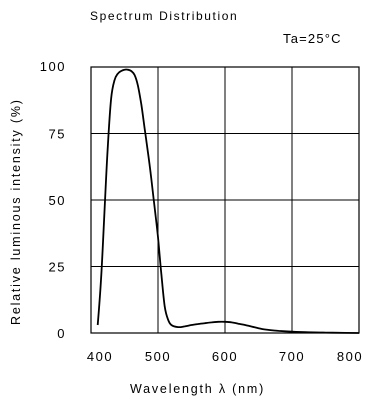  I want to click on chart-title: Spectrum Distribution, so click(164, 16).